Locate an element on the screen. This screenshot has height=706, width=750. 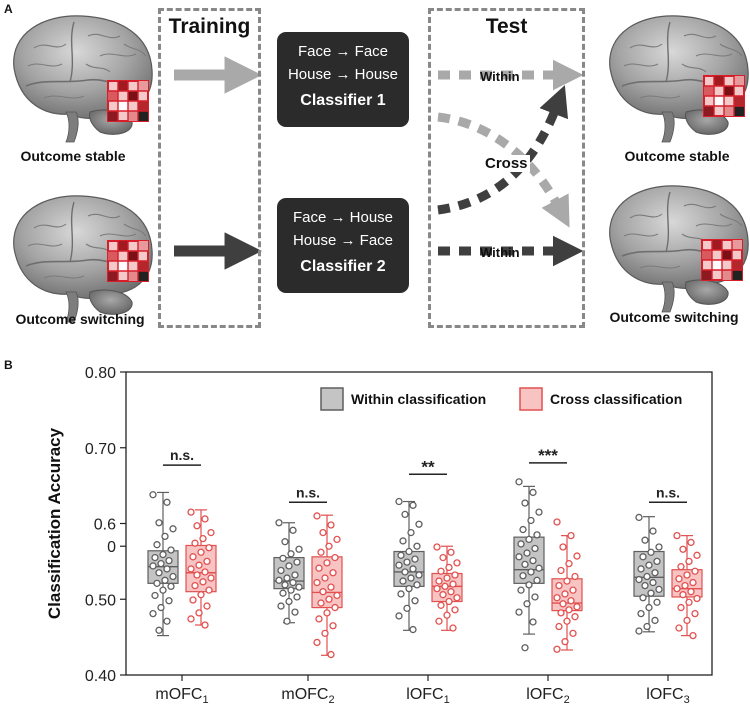
cross-label: Cross is located at coordinates (506, 163).